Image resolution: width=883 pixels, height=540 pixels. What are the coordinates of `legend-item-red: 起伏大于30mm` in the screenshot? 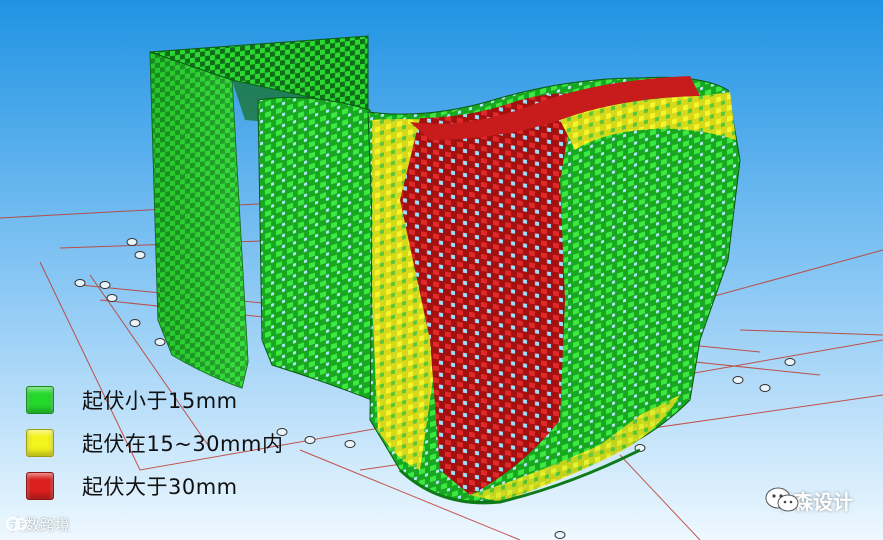 It's located at (154, 485).